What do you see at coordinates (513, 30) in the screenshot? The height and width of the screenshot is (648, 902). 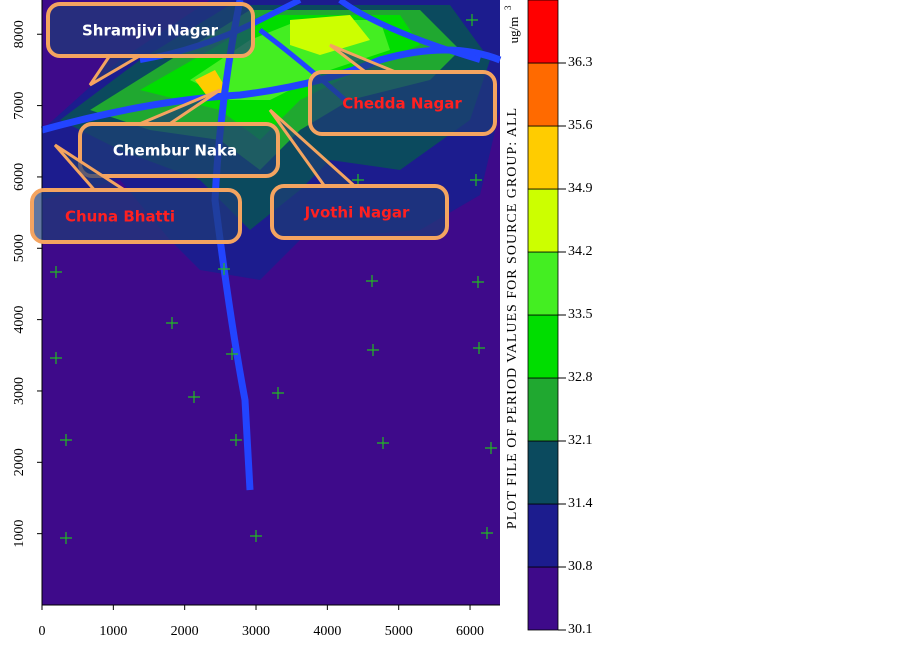 I see `unit: ug/m` at bounding box center [513, 30].